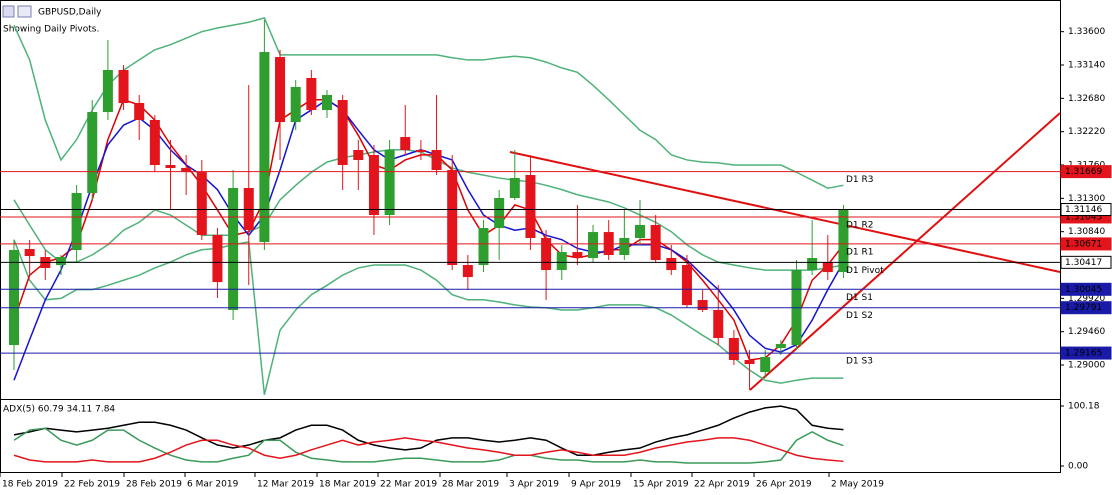 The width and height of the screenshot is (1112, 495). What do you see at coordinates (1086, 32) in the screenshot?
I see `y-tick-label: 1.33600` at bounding box center [1086, 32].